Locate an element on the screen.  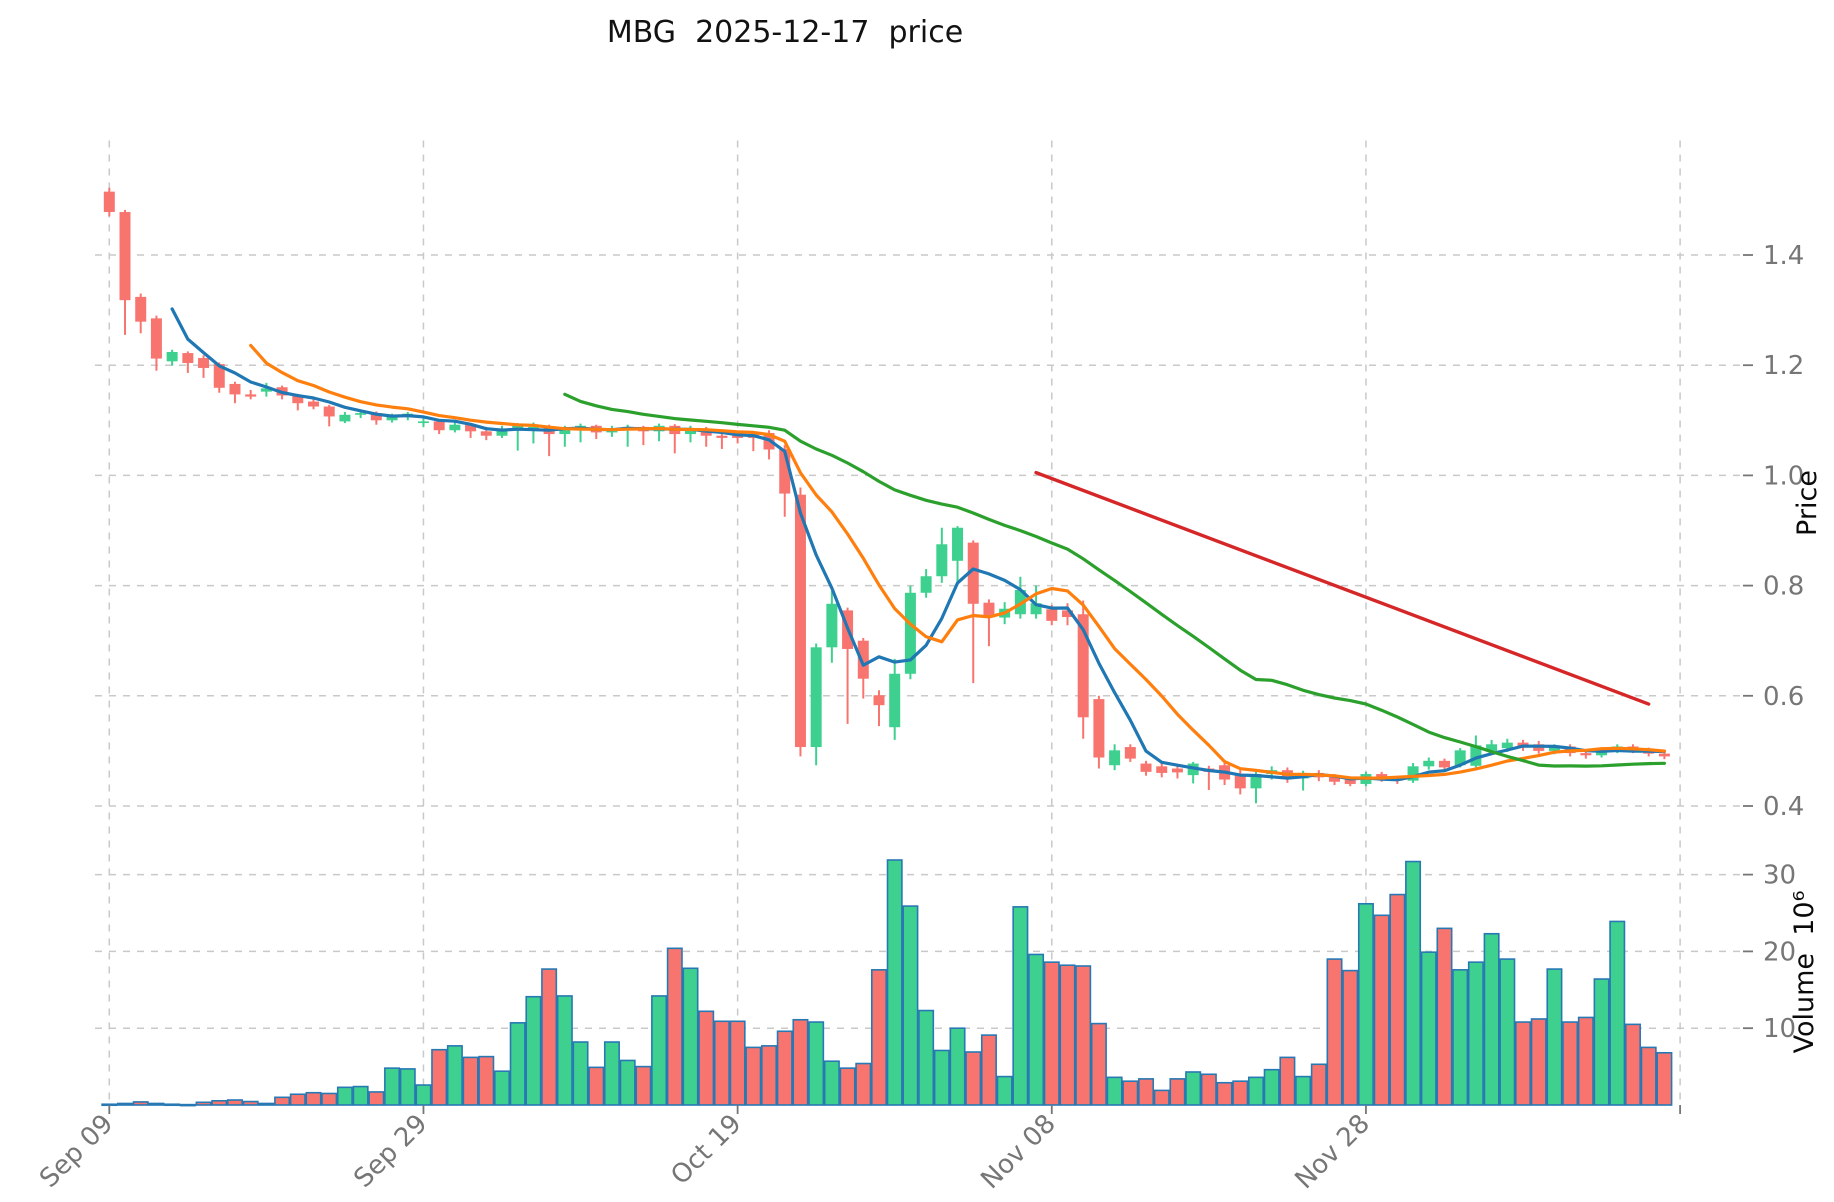
date-tick-label: Nov 28 is located at coordinates (1333, 1152).